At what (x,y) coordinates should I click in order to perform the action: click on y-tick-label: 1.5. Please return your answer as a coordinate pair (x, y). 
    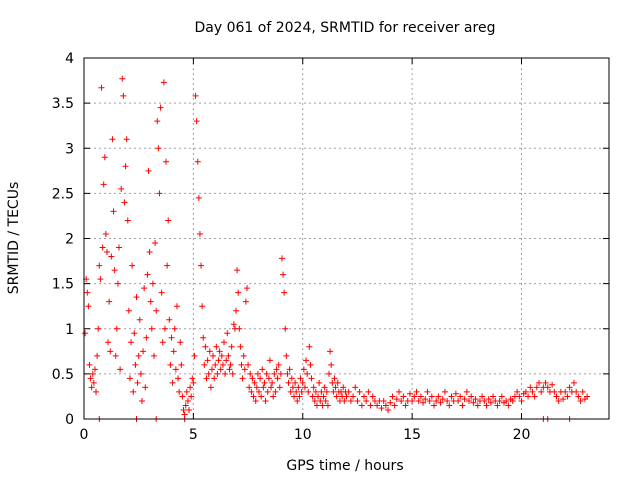
    Looking at the image, I should click on (63, 285).